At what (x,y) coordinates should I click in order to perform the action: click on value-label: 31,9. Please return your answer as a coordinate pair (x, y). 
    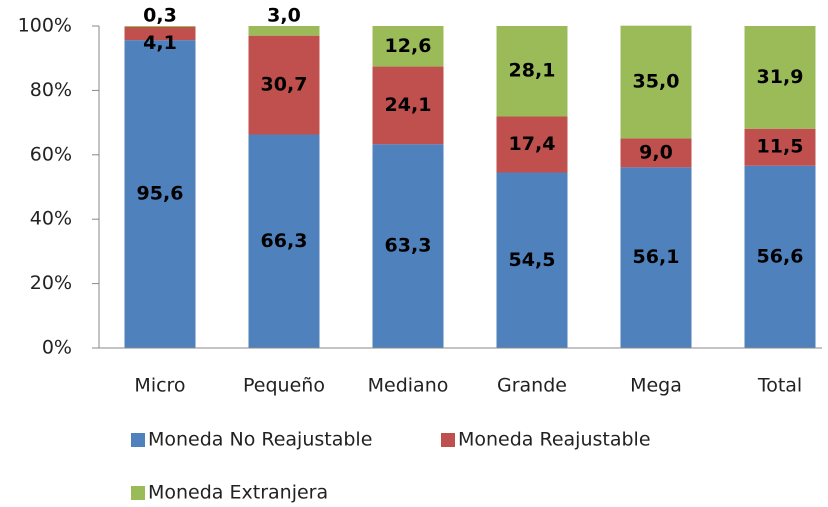
    Looking at the image, I should click on (780, 77).